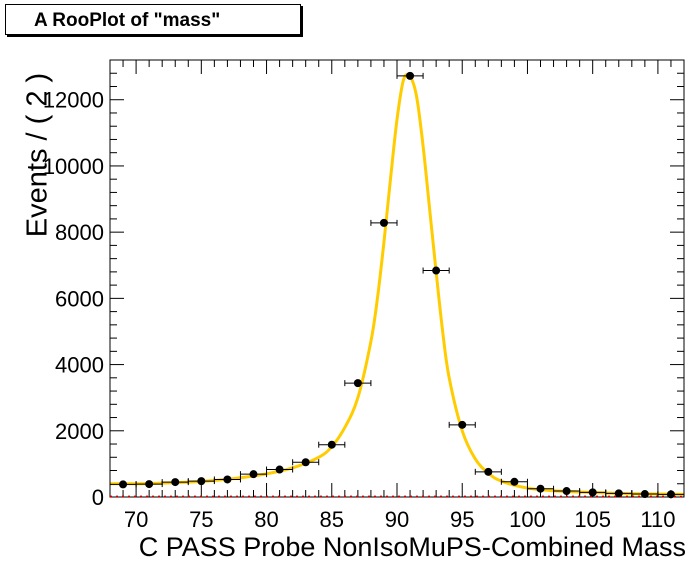  Describe the element at coordinates (397, 519) in the screenshot. I see `x-tick-label: 90` at that location.